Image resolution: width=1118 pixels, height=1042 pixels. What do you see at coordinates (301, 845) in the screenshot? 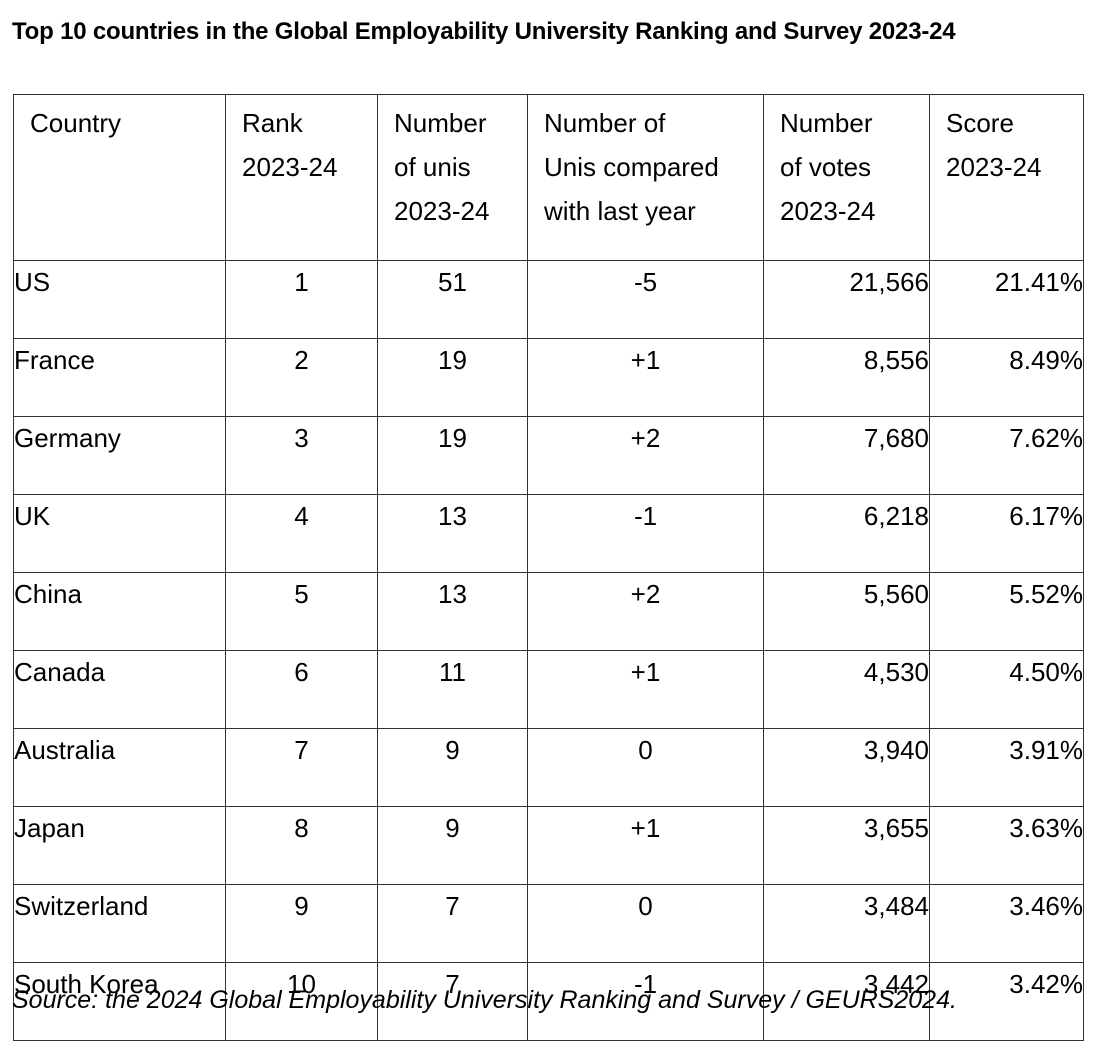
I see `cell-rank: 8` at bounding box center [301, 845].